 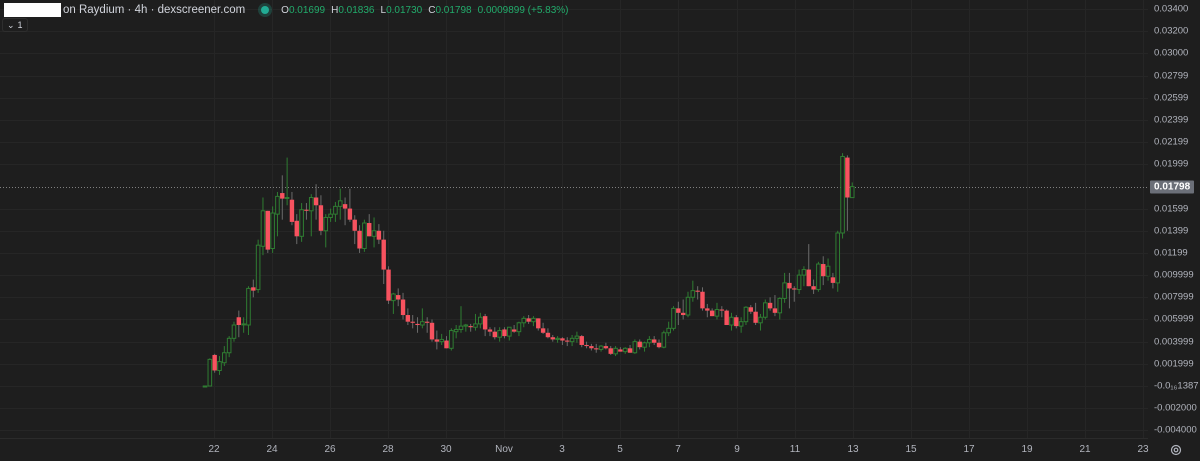 What do you see at coordinates (15, 25) in the screenshot?
I see `collapse-indicators-button: ⌄ 1` at bounding box center [15, 25].